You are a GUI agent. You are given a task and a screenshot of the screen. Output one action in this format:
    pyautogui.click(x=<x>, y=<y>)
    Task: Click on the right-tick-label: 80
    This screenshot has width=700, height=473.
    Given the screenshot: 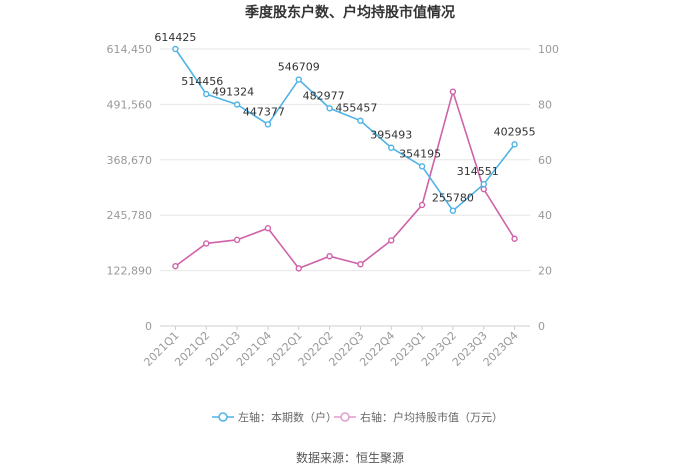 What is the action you would take?
    pyautogui.click(x=545, y=104)
    